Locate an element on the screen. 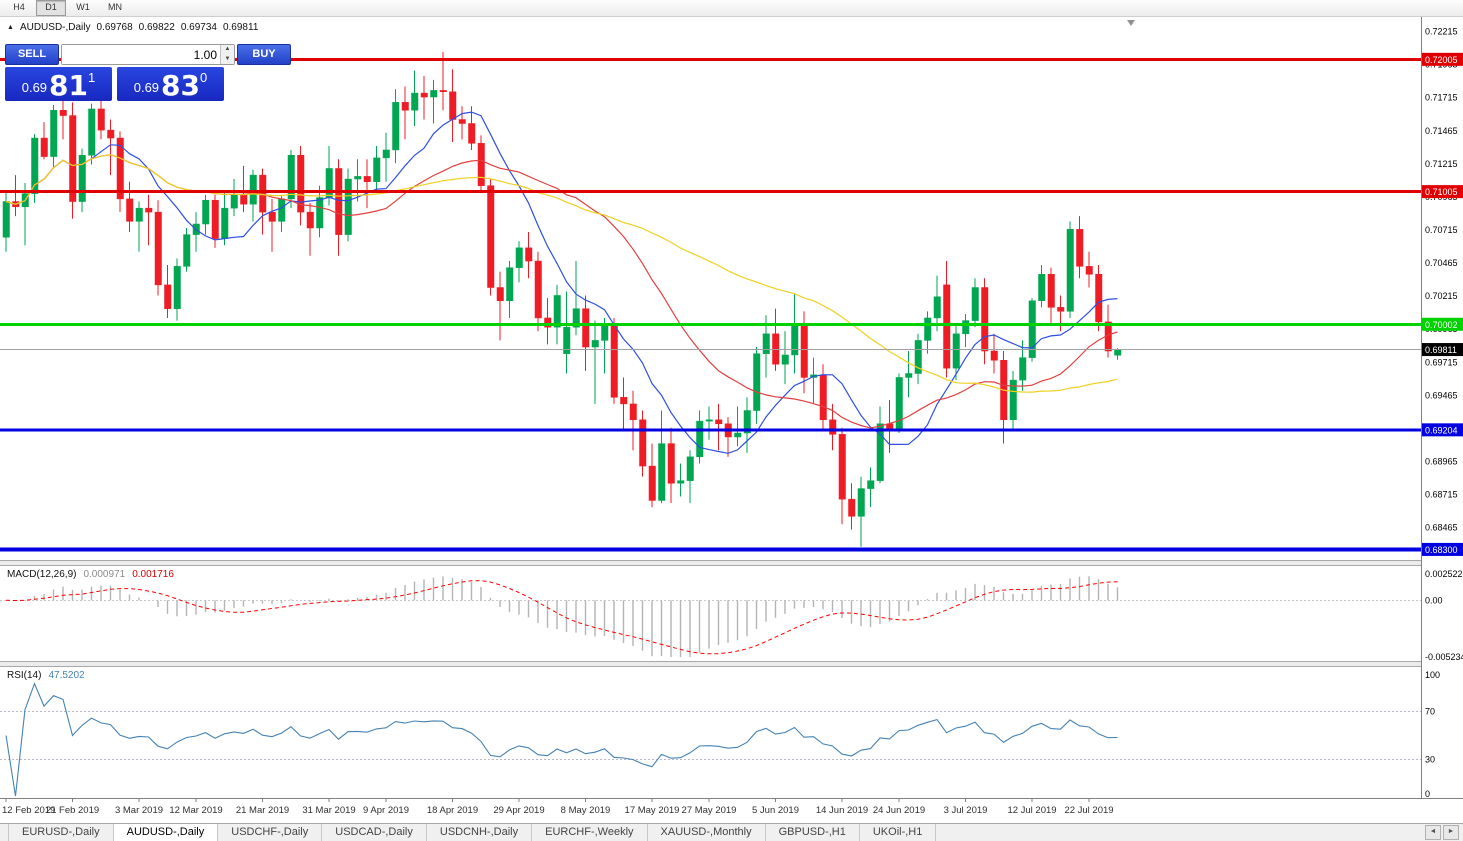 Image resolution: width=1463 pixels, height=841 pixels. rsi-label: RSI(14) 47.5202 is located at coordinates (46, 675).